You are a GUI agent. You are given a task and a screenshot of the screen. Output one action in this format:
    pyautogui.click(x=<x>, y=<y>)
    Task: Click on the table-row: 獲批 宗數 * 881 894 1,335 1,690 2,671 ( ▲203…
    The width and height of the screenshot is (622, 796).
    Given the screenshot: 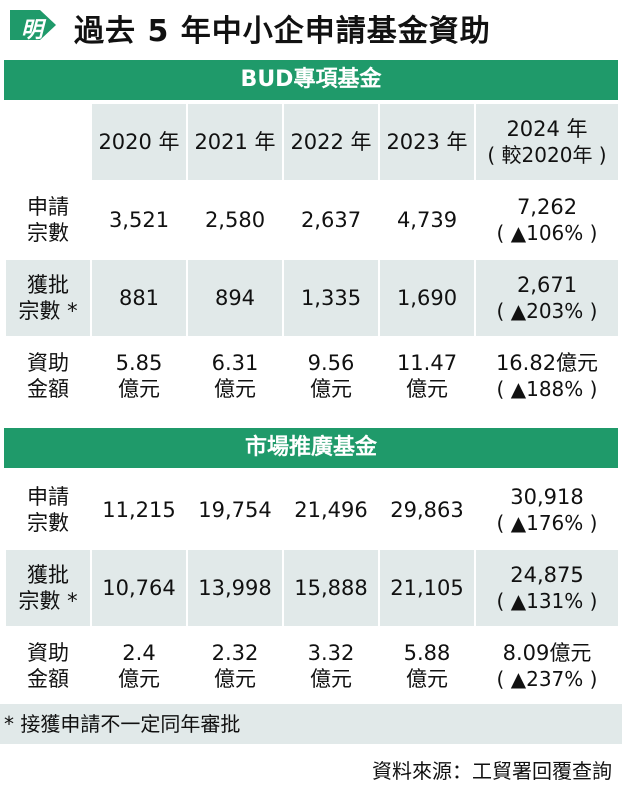 What is the action you would take?
    pyautogui.click(x=312, y=298)
    